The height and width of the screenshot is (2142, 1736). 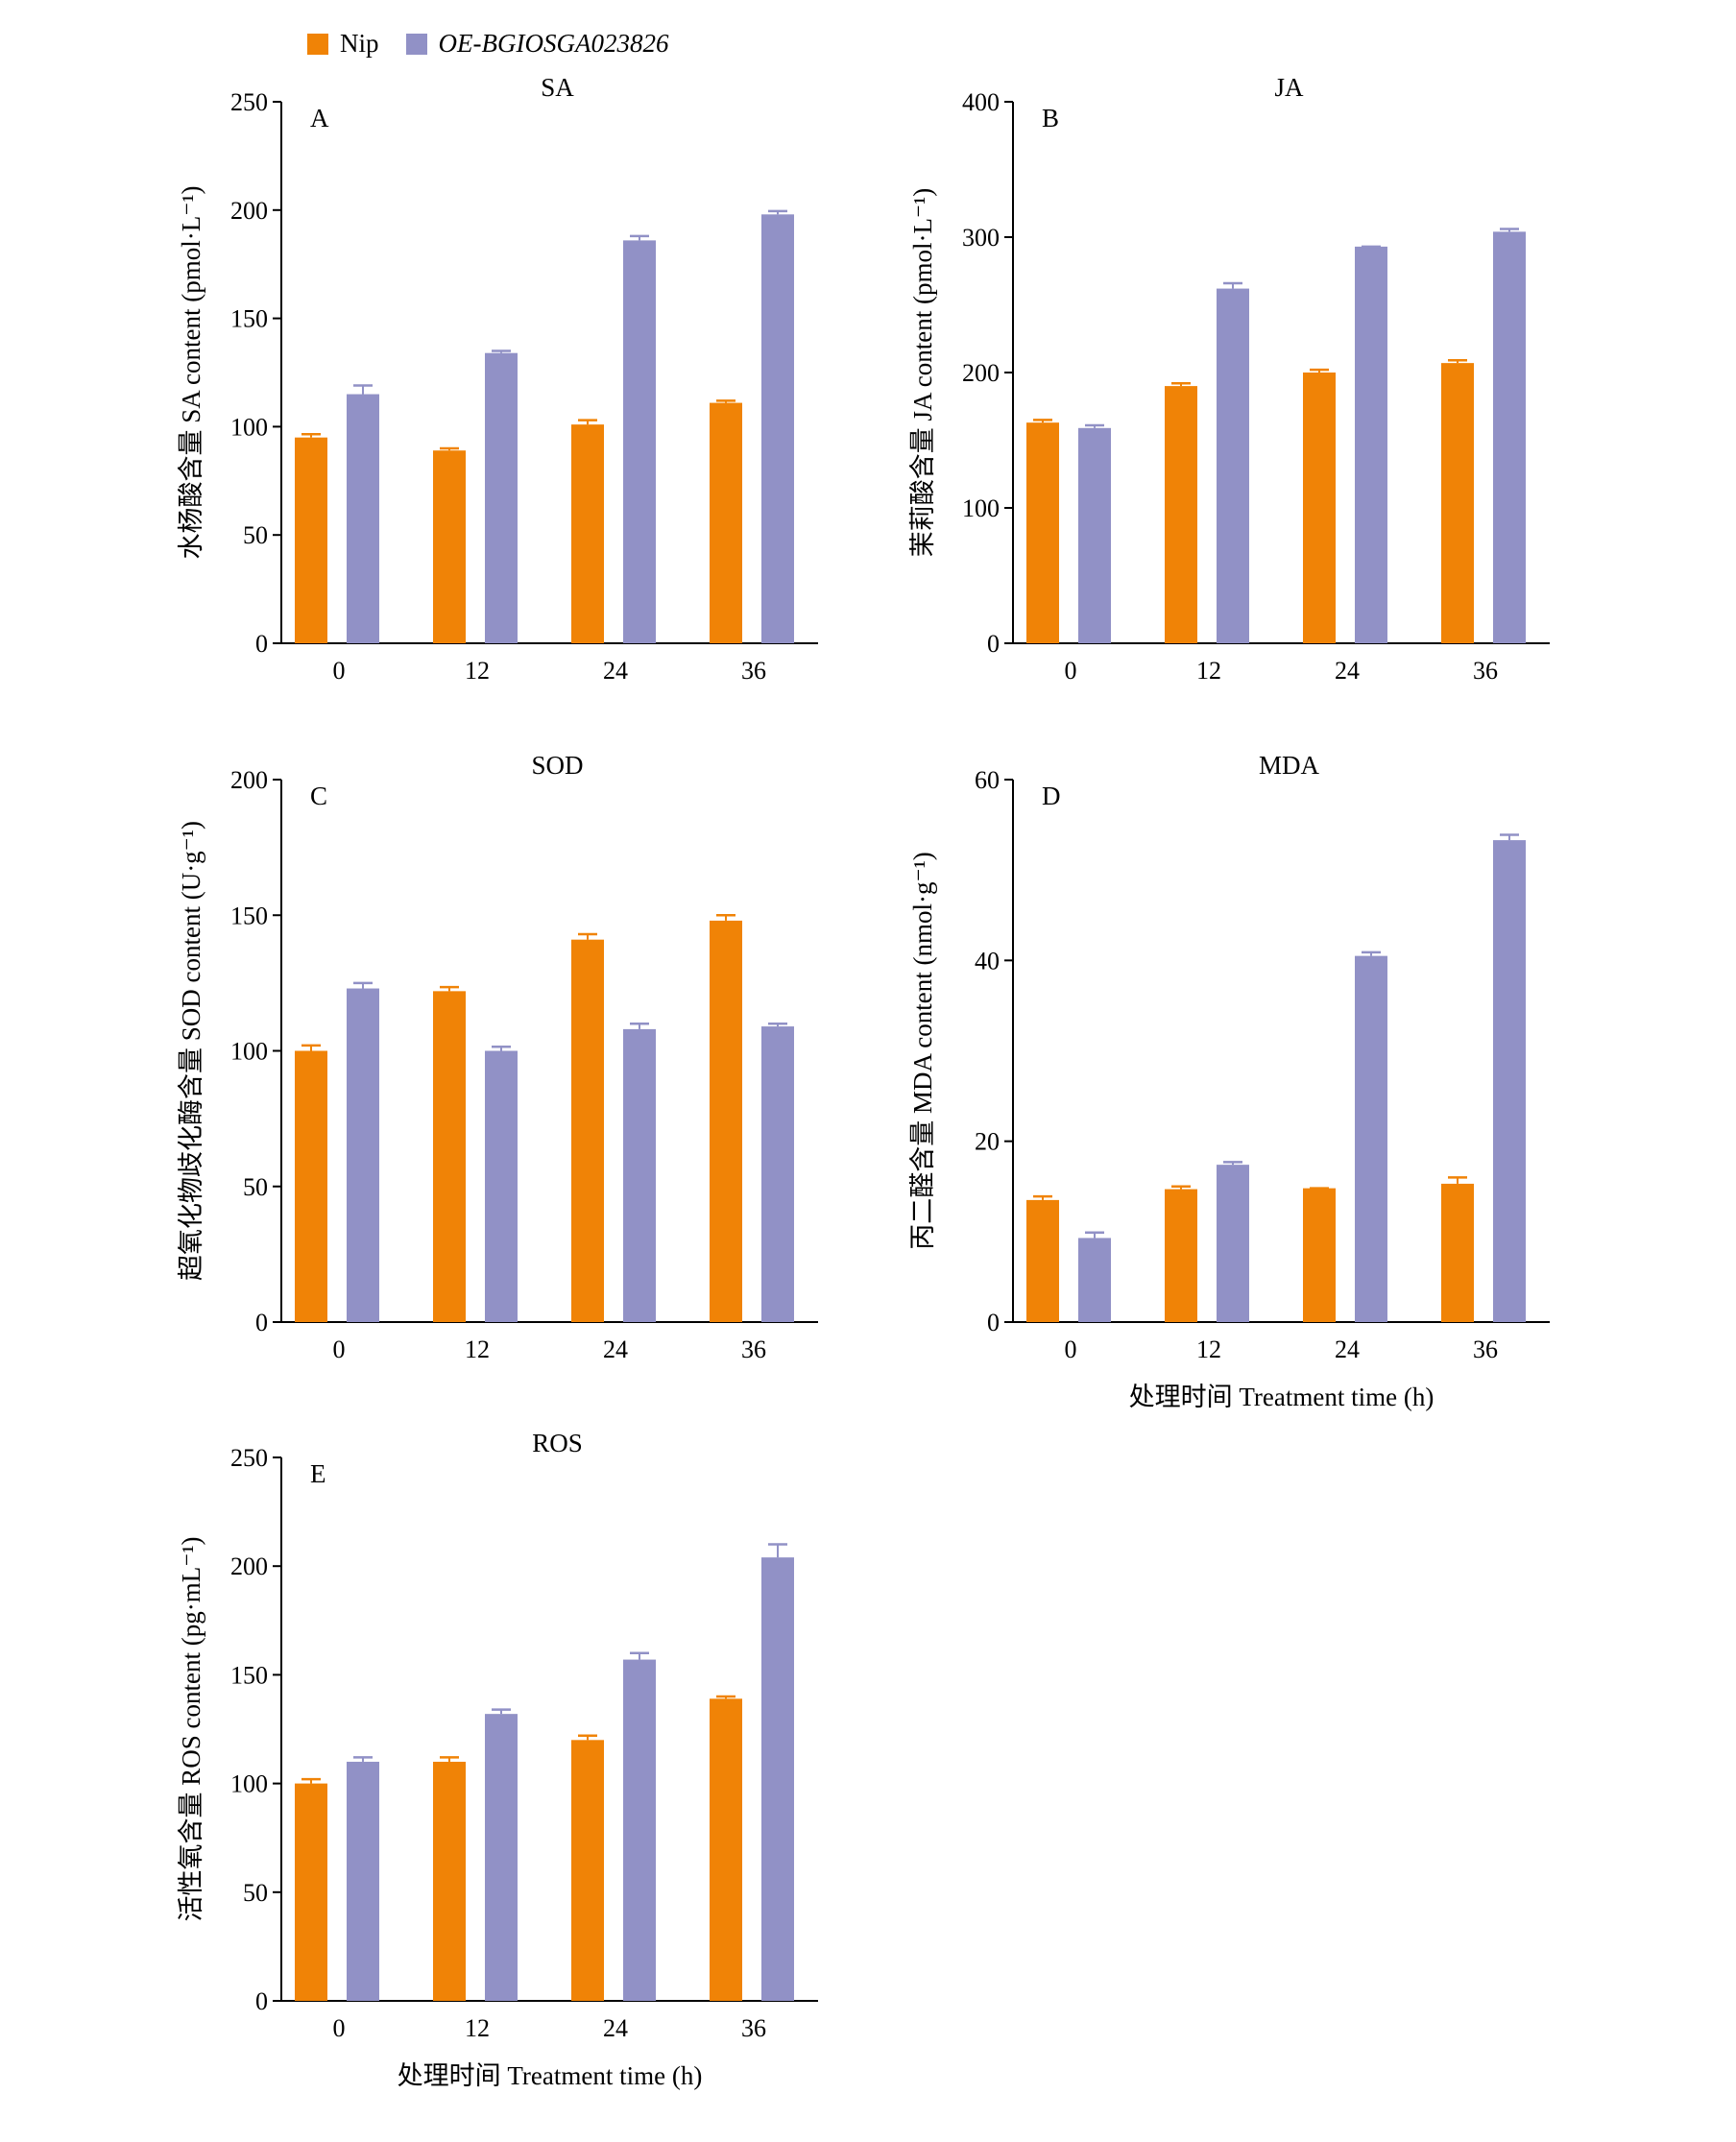 I want to click on panel-letter: B, so click(x=1050, y=118).